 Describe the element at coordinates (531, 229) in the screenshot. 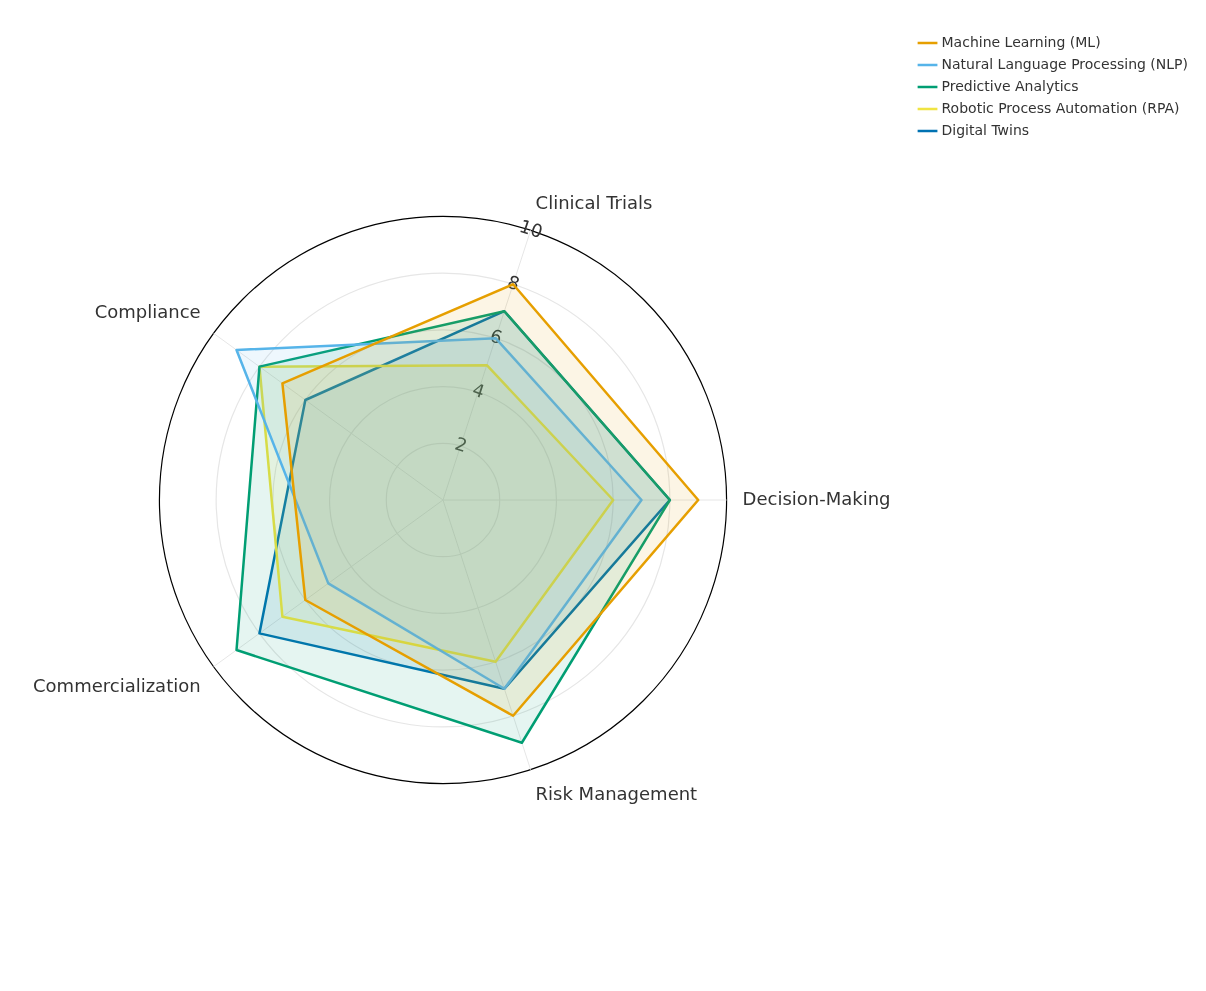

I see `y-tick-label: 10` at that location.